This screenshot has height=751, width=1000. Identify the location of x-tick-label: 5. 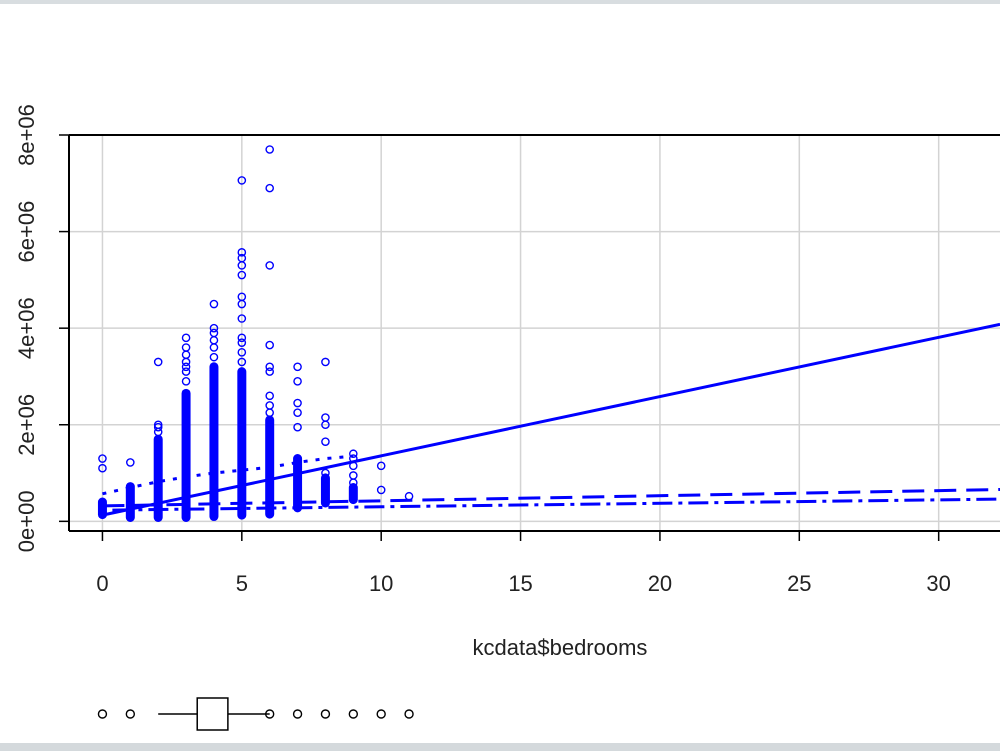
(242, 583).